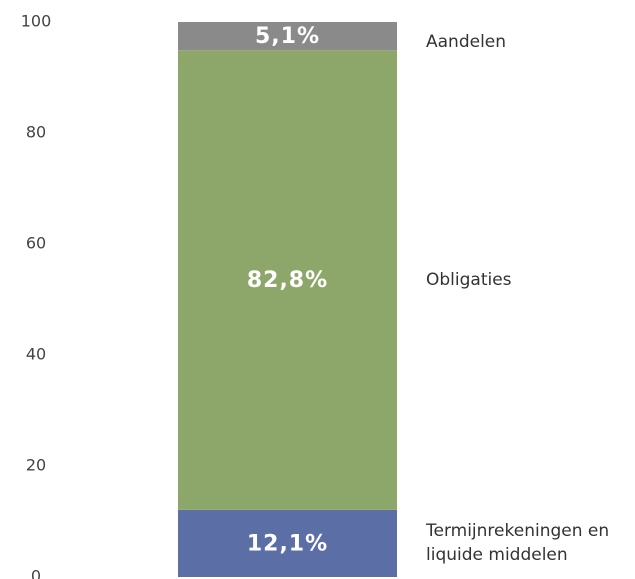 Image resolution: width=635 pixels, height=579 pixels. I want to click on y-tick-label: 60, so click(36, 243).